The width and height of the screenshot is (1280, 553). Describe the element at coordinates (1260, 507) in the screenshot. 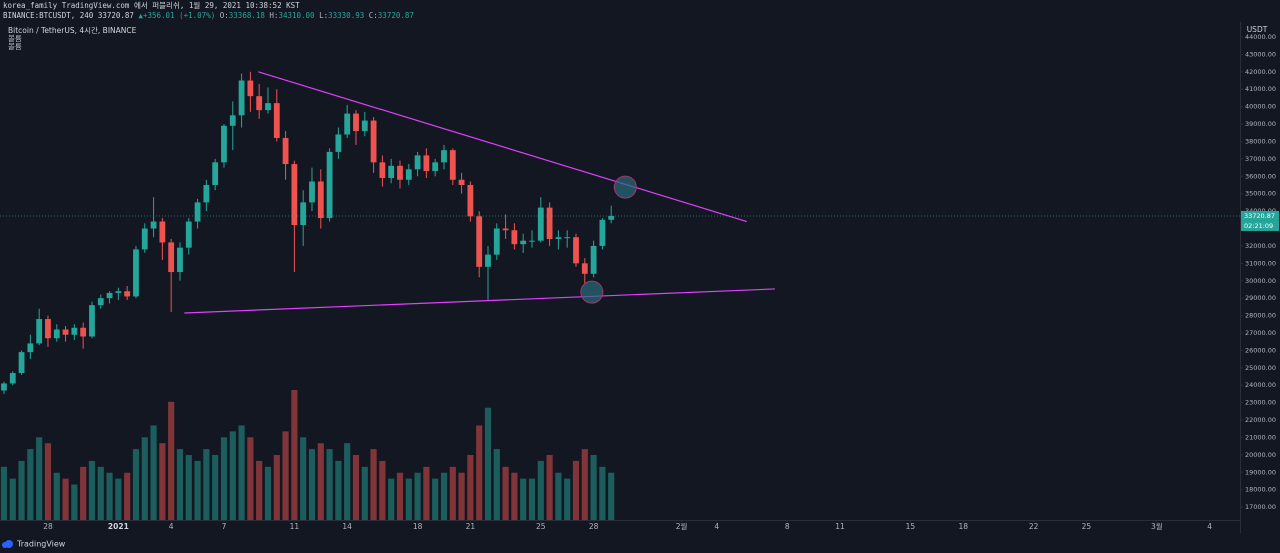

I see `y-tick-label: 17000.00` at that location.